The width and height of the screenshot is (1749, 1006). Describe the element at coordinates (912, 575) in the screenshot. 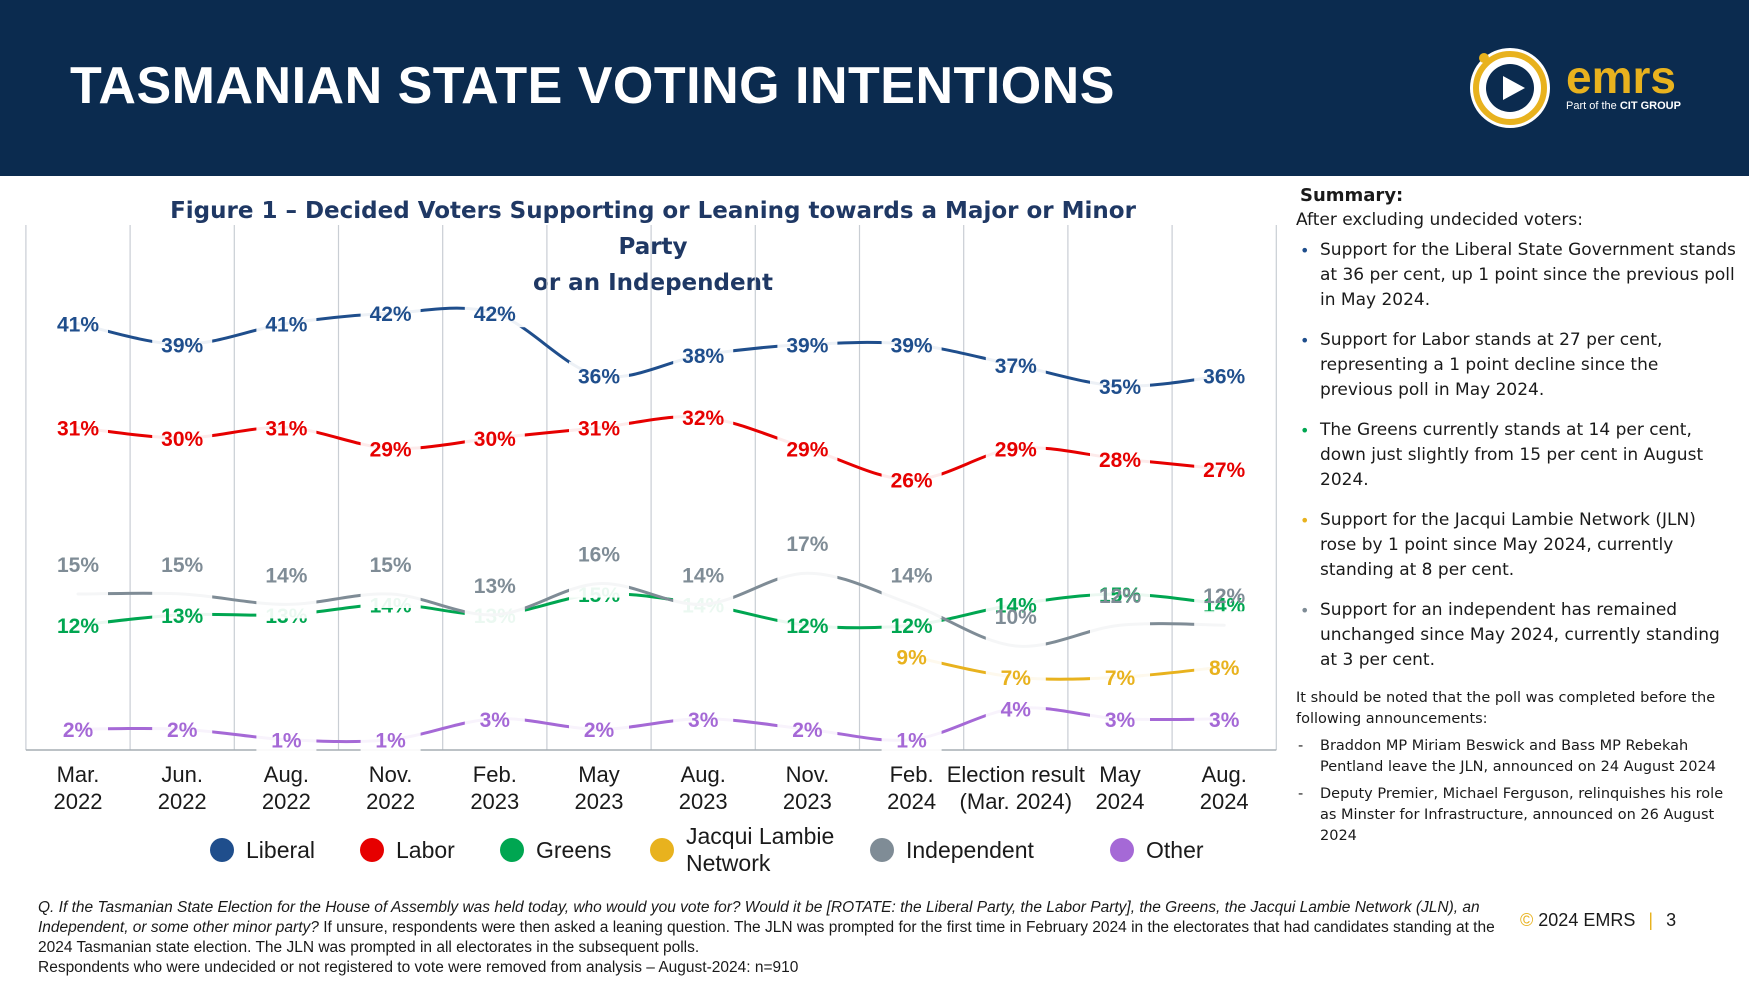

I see `independent-data-label: 14%` at that location.